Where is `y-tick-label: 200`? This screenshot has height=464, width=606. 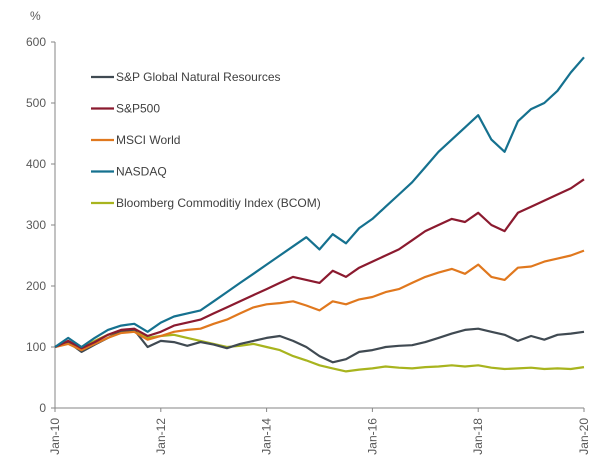 y-tick-label: 200 is located at coordinates (36, 286).